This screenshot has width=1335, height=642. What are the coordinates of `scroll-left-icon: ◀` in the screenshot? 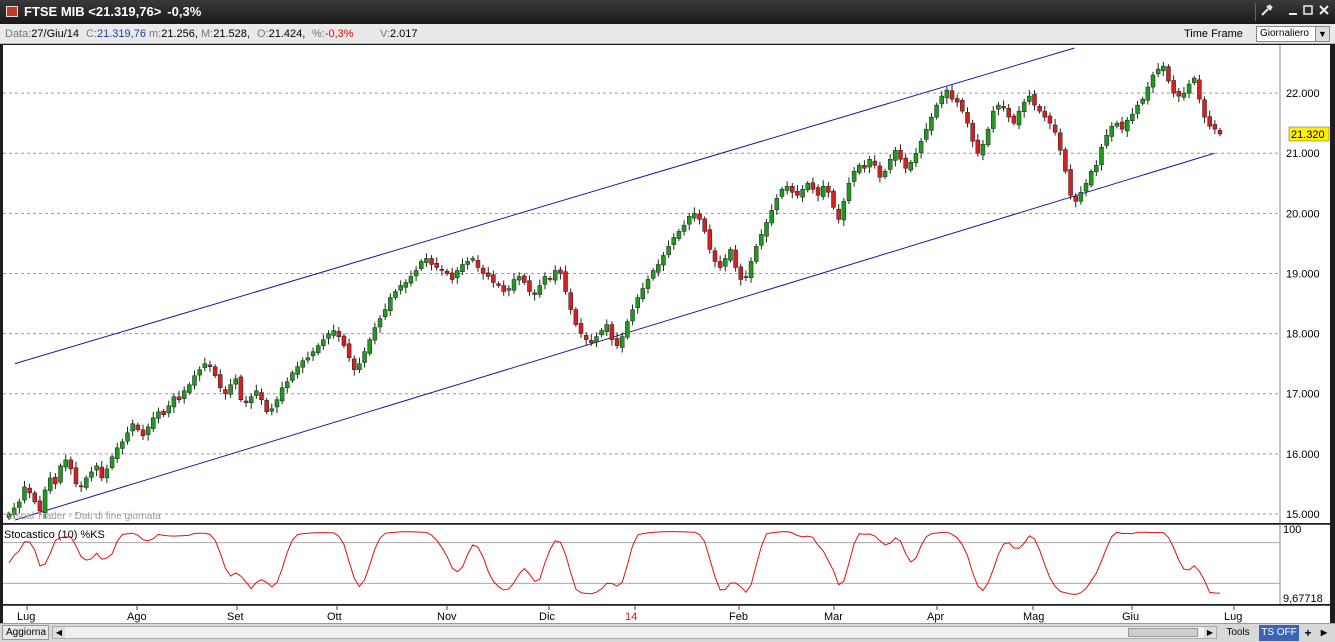 It's located at (59, 632).